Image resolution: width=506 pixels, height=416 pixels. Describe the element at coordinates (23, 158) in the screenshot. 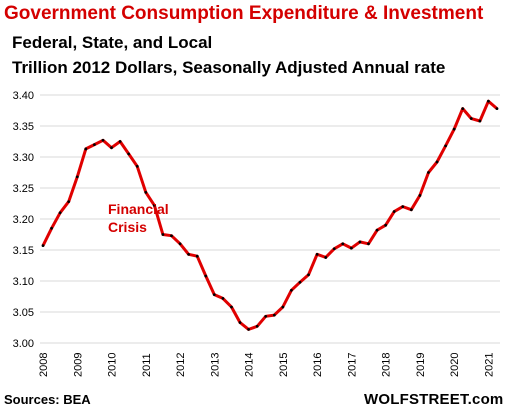

I see `y-tick-label: 3.30` at that location.